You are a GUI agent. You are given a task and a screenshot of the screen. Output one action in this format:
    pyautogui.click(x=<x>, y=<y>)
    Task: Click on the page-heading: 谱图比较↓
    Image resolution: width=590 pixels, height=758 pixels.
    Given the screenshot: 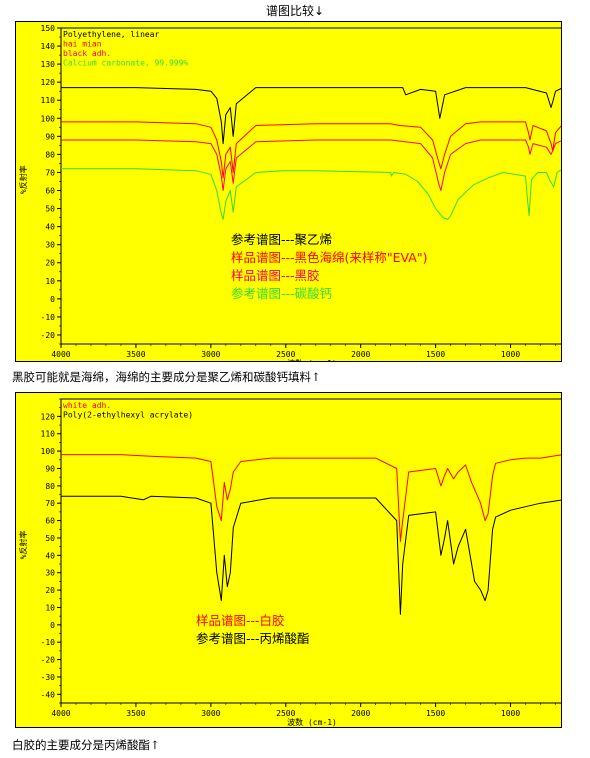 What is the action you would take?
    pyautogui.click(x=295, y=11)
    